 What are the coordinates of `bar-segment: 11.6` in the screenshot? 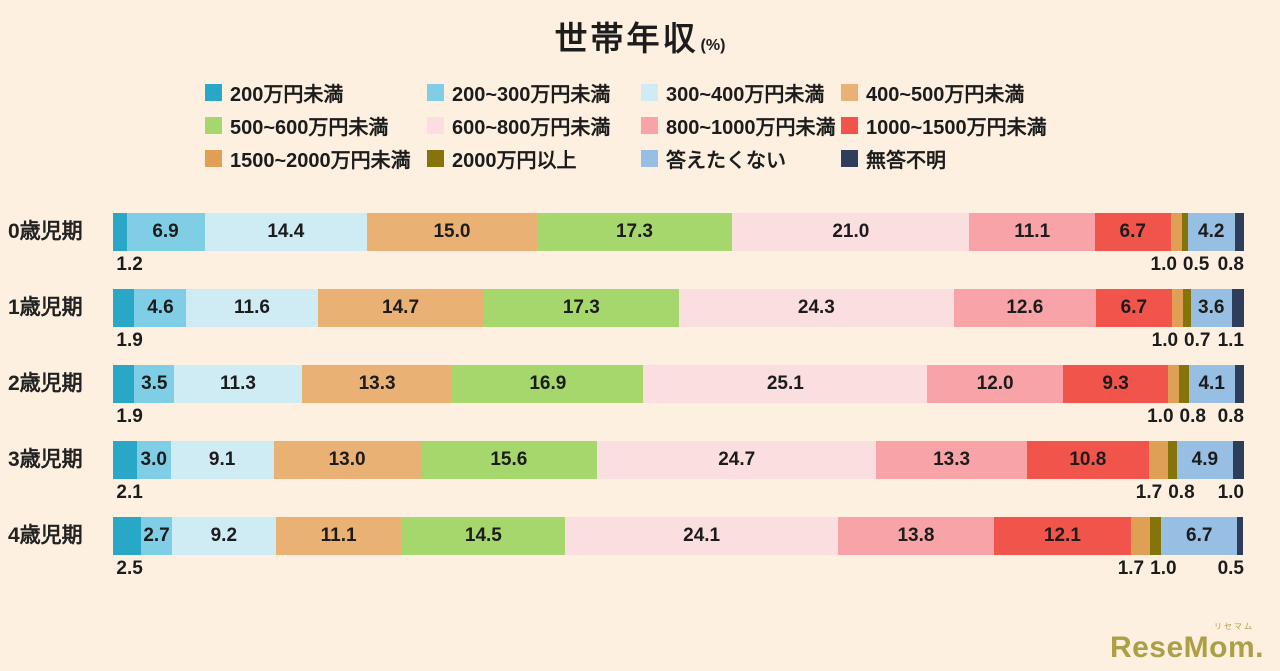 It's located at (252, 308).